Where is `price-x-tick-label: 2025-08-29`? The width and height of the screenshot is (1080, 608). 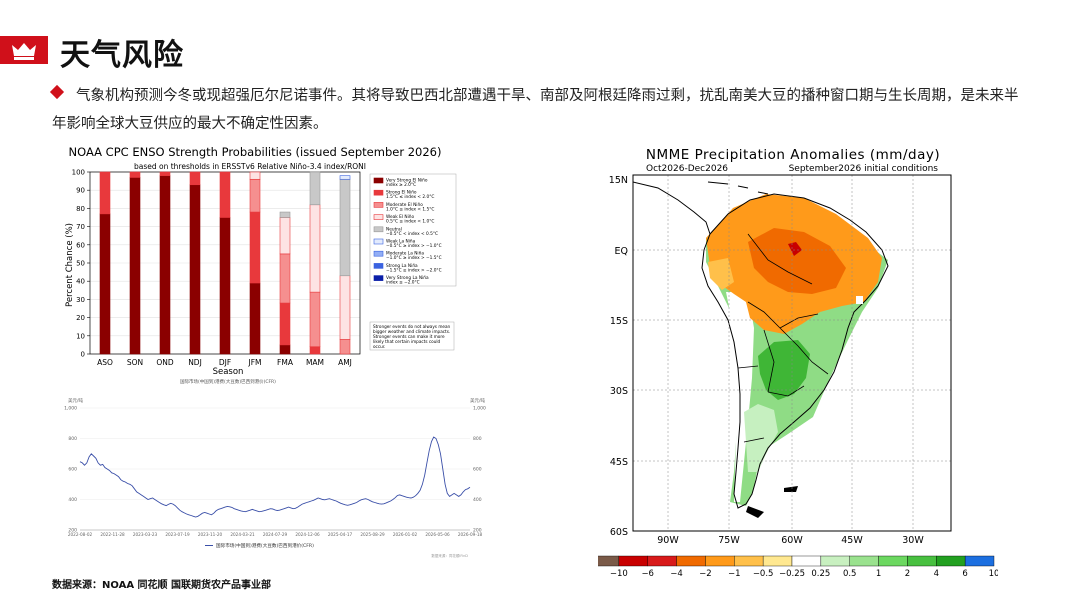 price-x-tick-label: 2025-08-29 is located at coordinates (372, 534).